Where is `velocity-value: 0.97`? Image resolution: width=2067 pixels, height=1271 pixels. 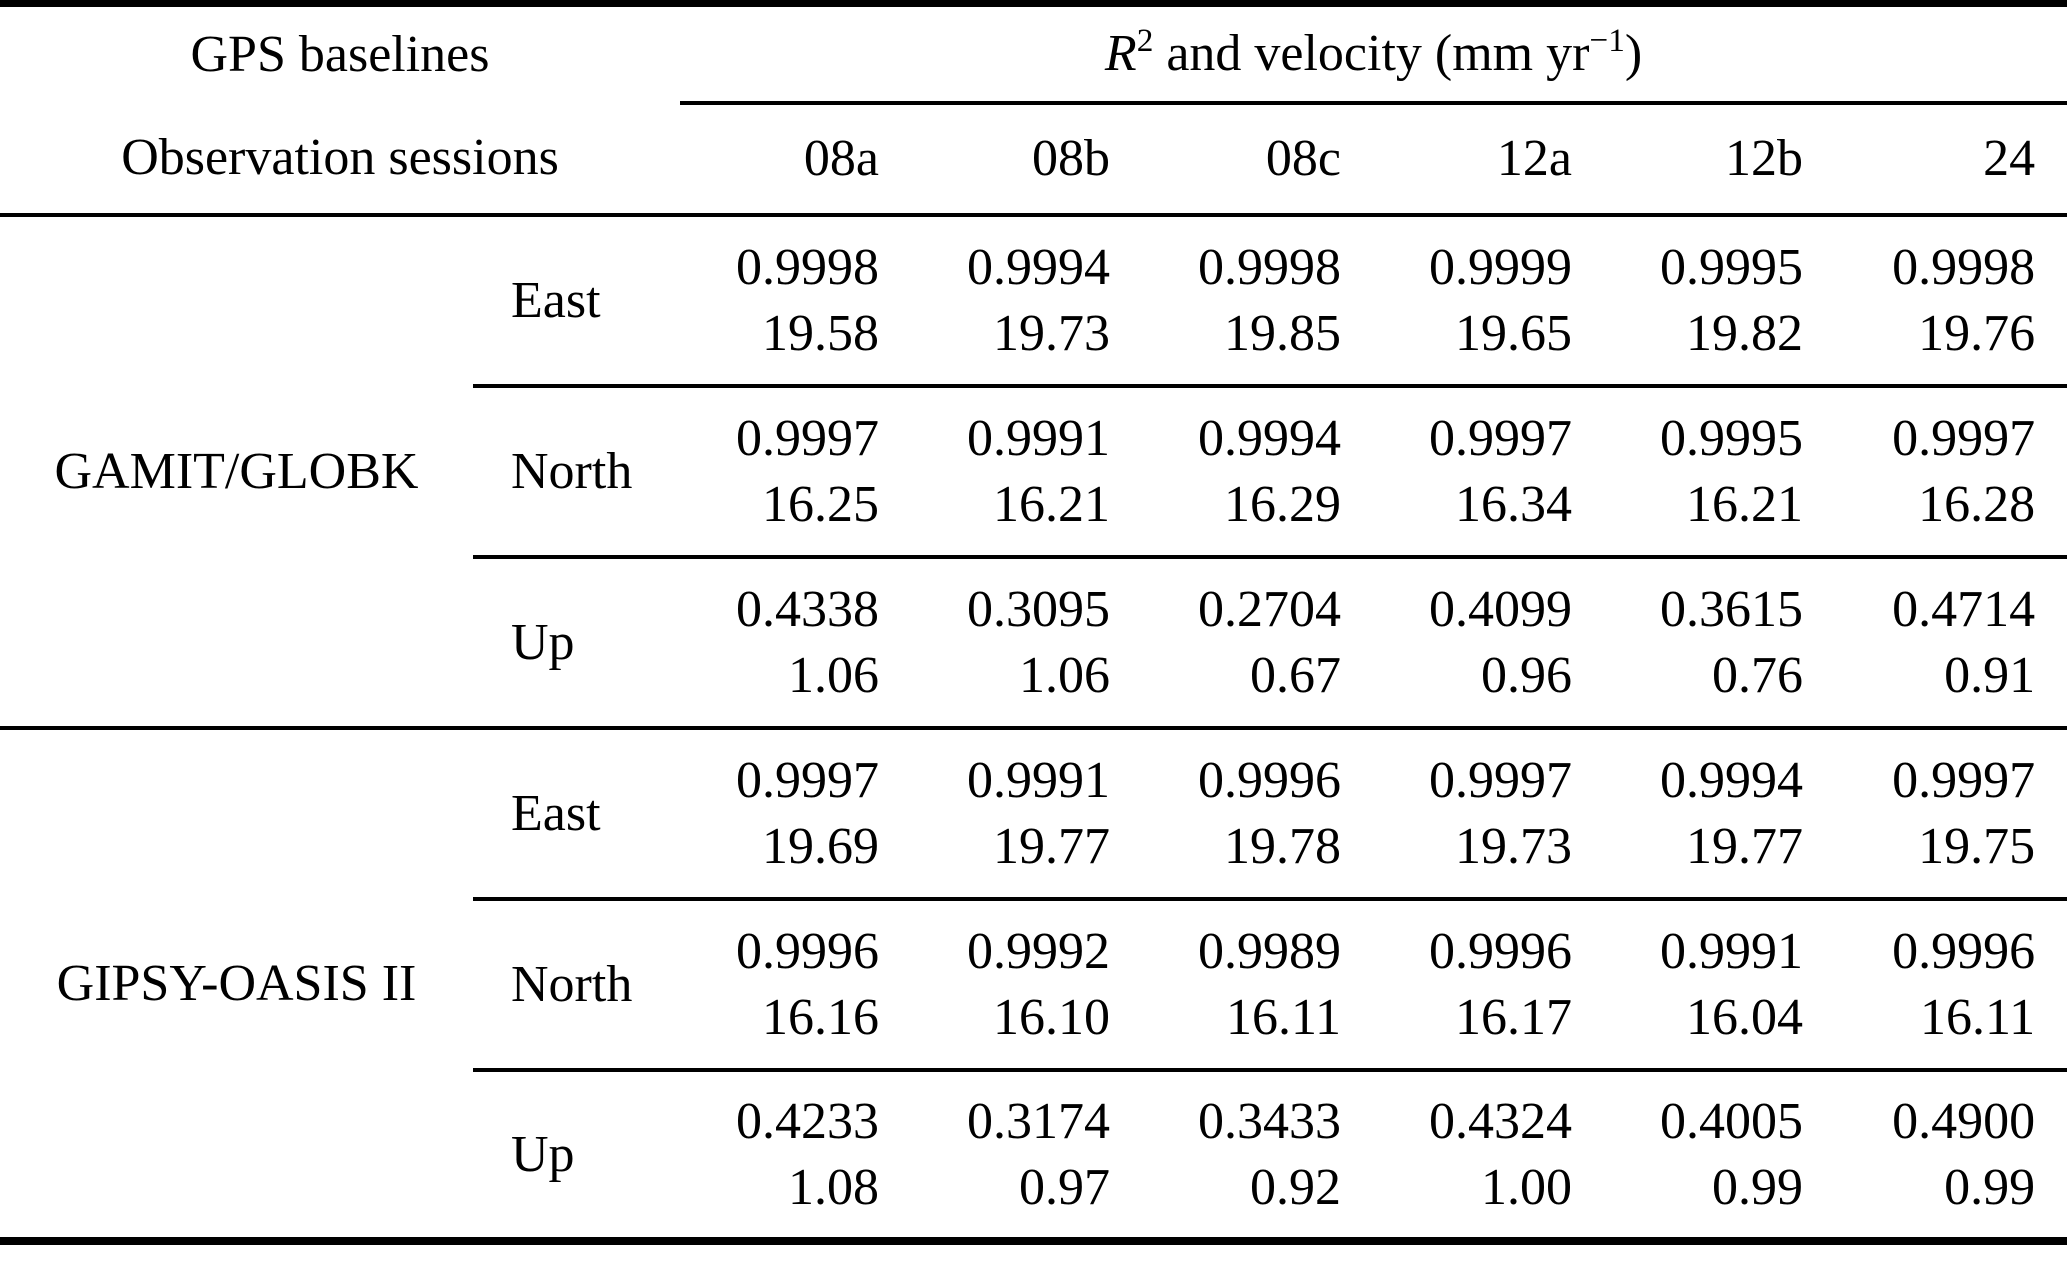 velocity-value: 0.97 is located at coordinates (1065, 1187).